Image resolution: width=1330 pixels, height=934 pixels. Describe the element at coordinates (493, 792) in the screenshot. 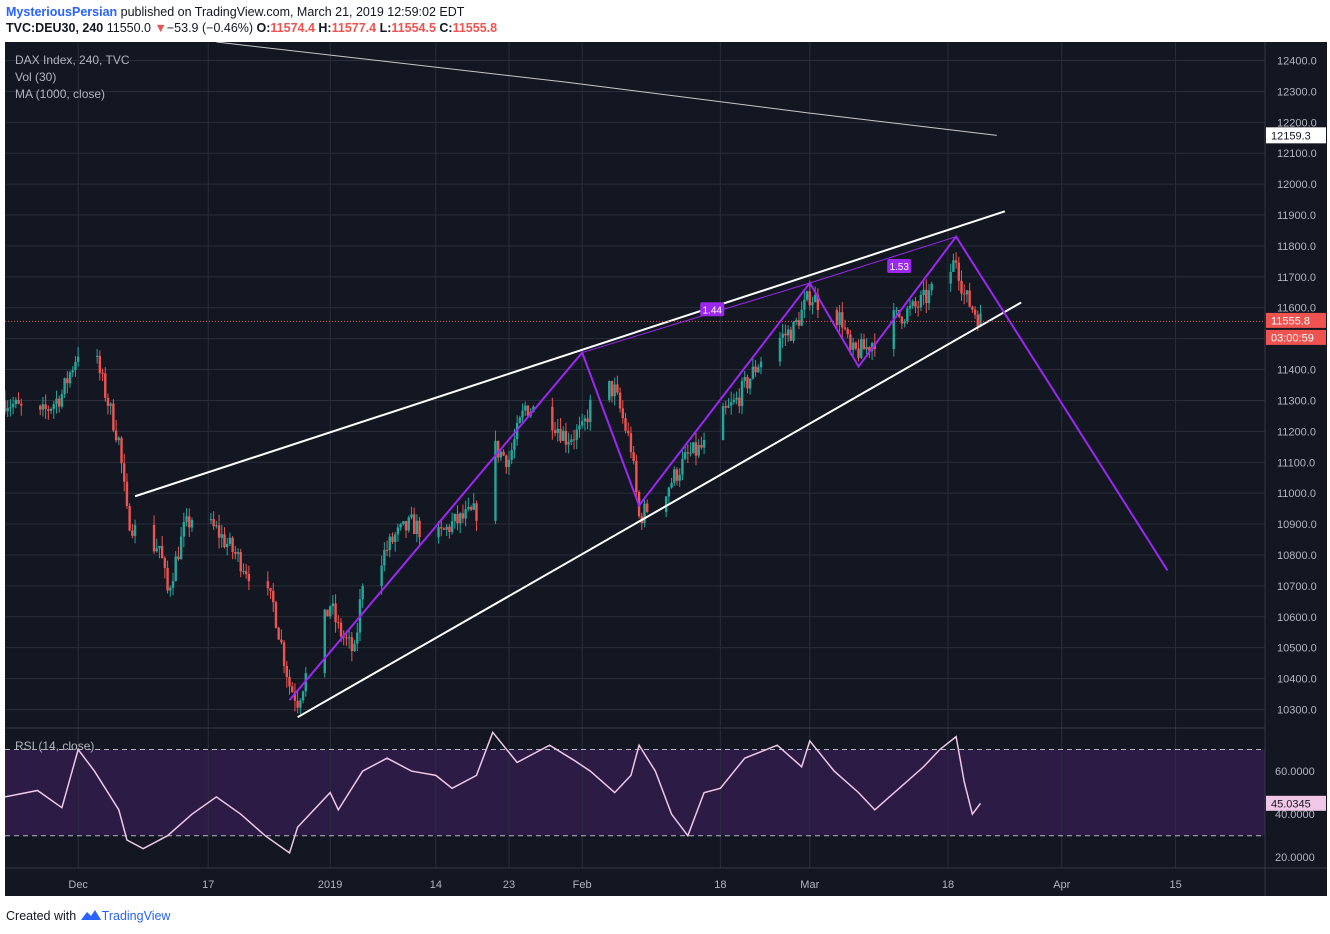

I see `rsi-line` at that location.